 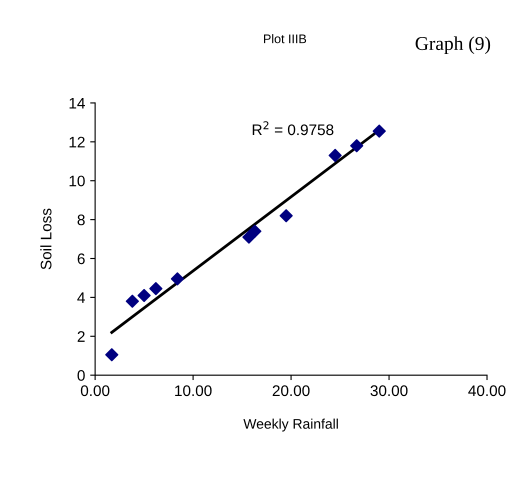 What do you see at coordinates (81, 220) in the screenshot?
I see `y-tick-label: 8` at bounding box center [81, 220].